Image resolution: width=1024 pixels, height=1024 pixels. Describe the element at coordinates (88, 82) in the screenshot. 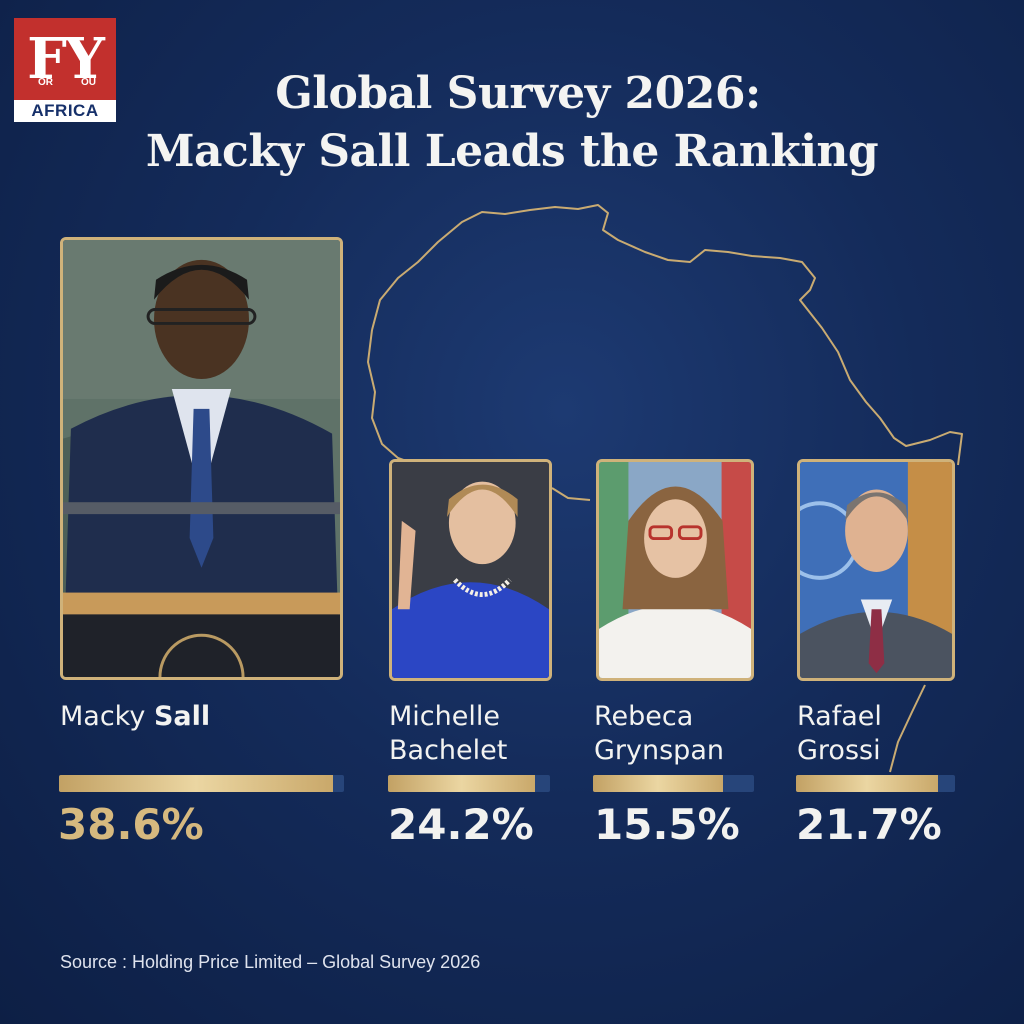

I see `logo-word-right: OU` at that location.